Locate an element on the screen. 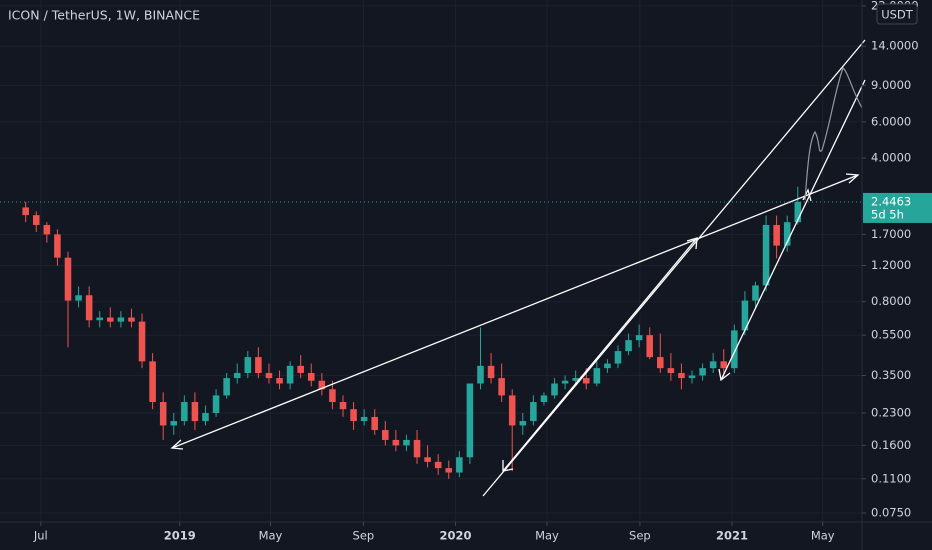 The height and width of the screenshot is (550, 932). y-tick-label: 14.0000 is located at coordinates (895, 46).